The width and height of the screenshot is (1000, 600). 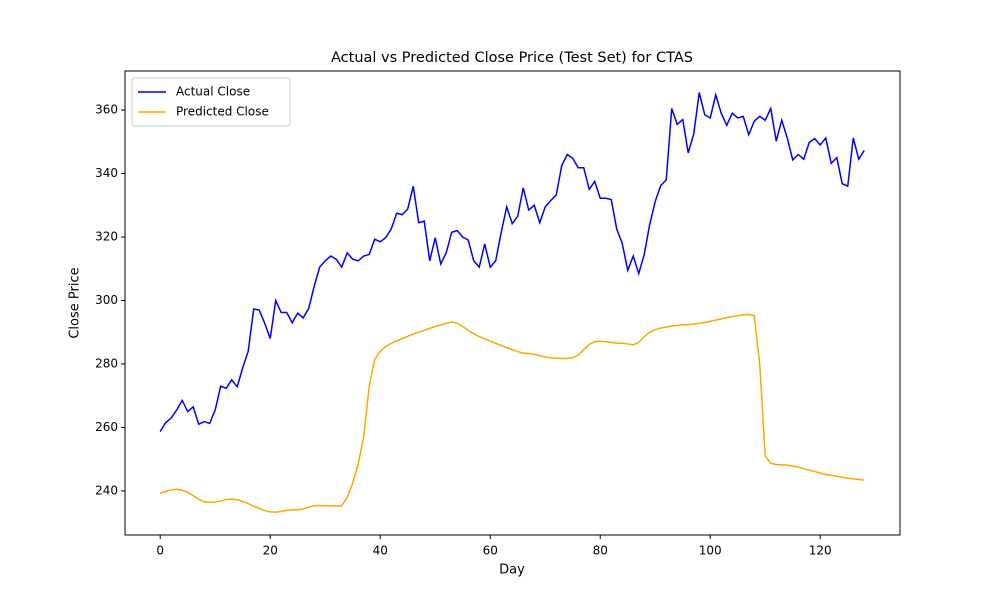 What do you see at coordinates (213, 92) in the screenshot?
I see `legend-label: Actual Close` at bounding box center [213, 92].